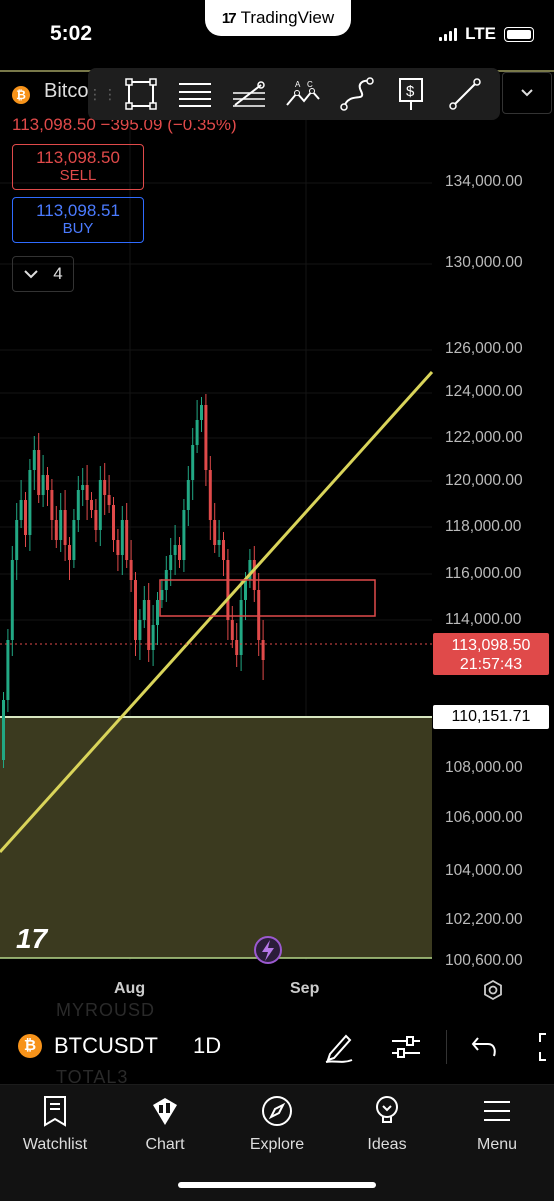 This screenshot has width=554, height=1201. What do you see at coordinates (545, 1047) in the screenshot?
I see `fullscreen-icon` at bounding box center [545, 1047].